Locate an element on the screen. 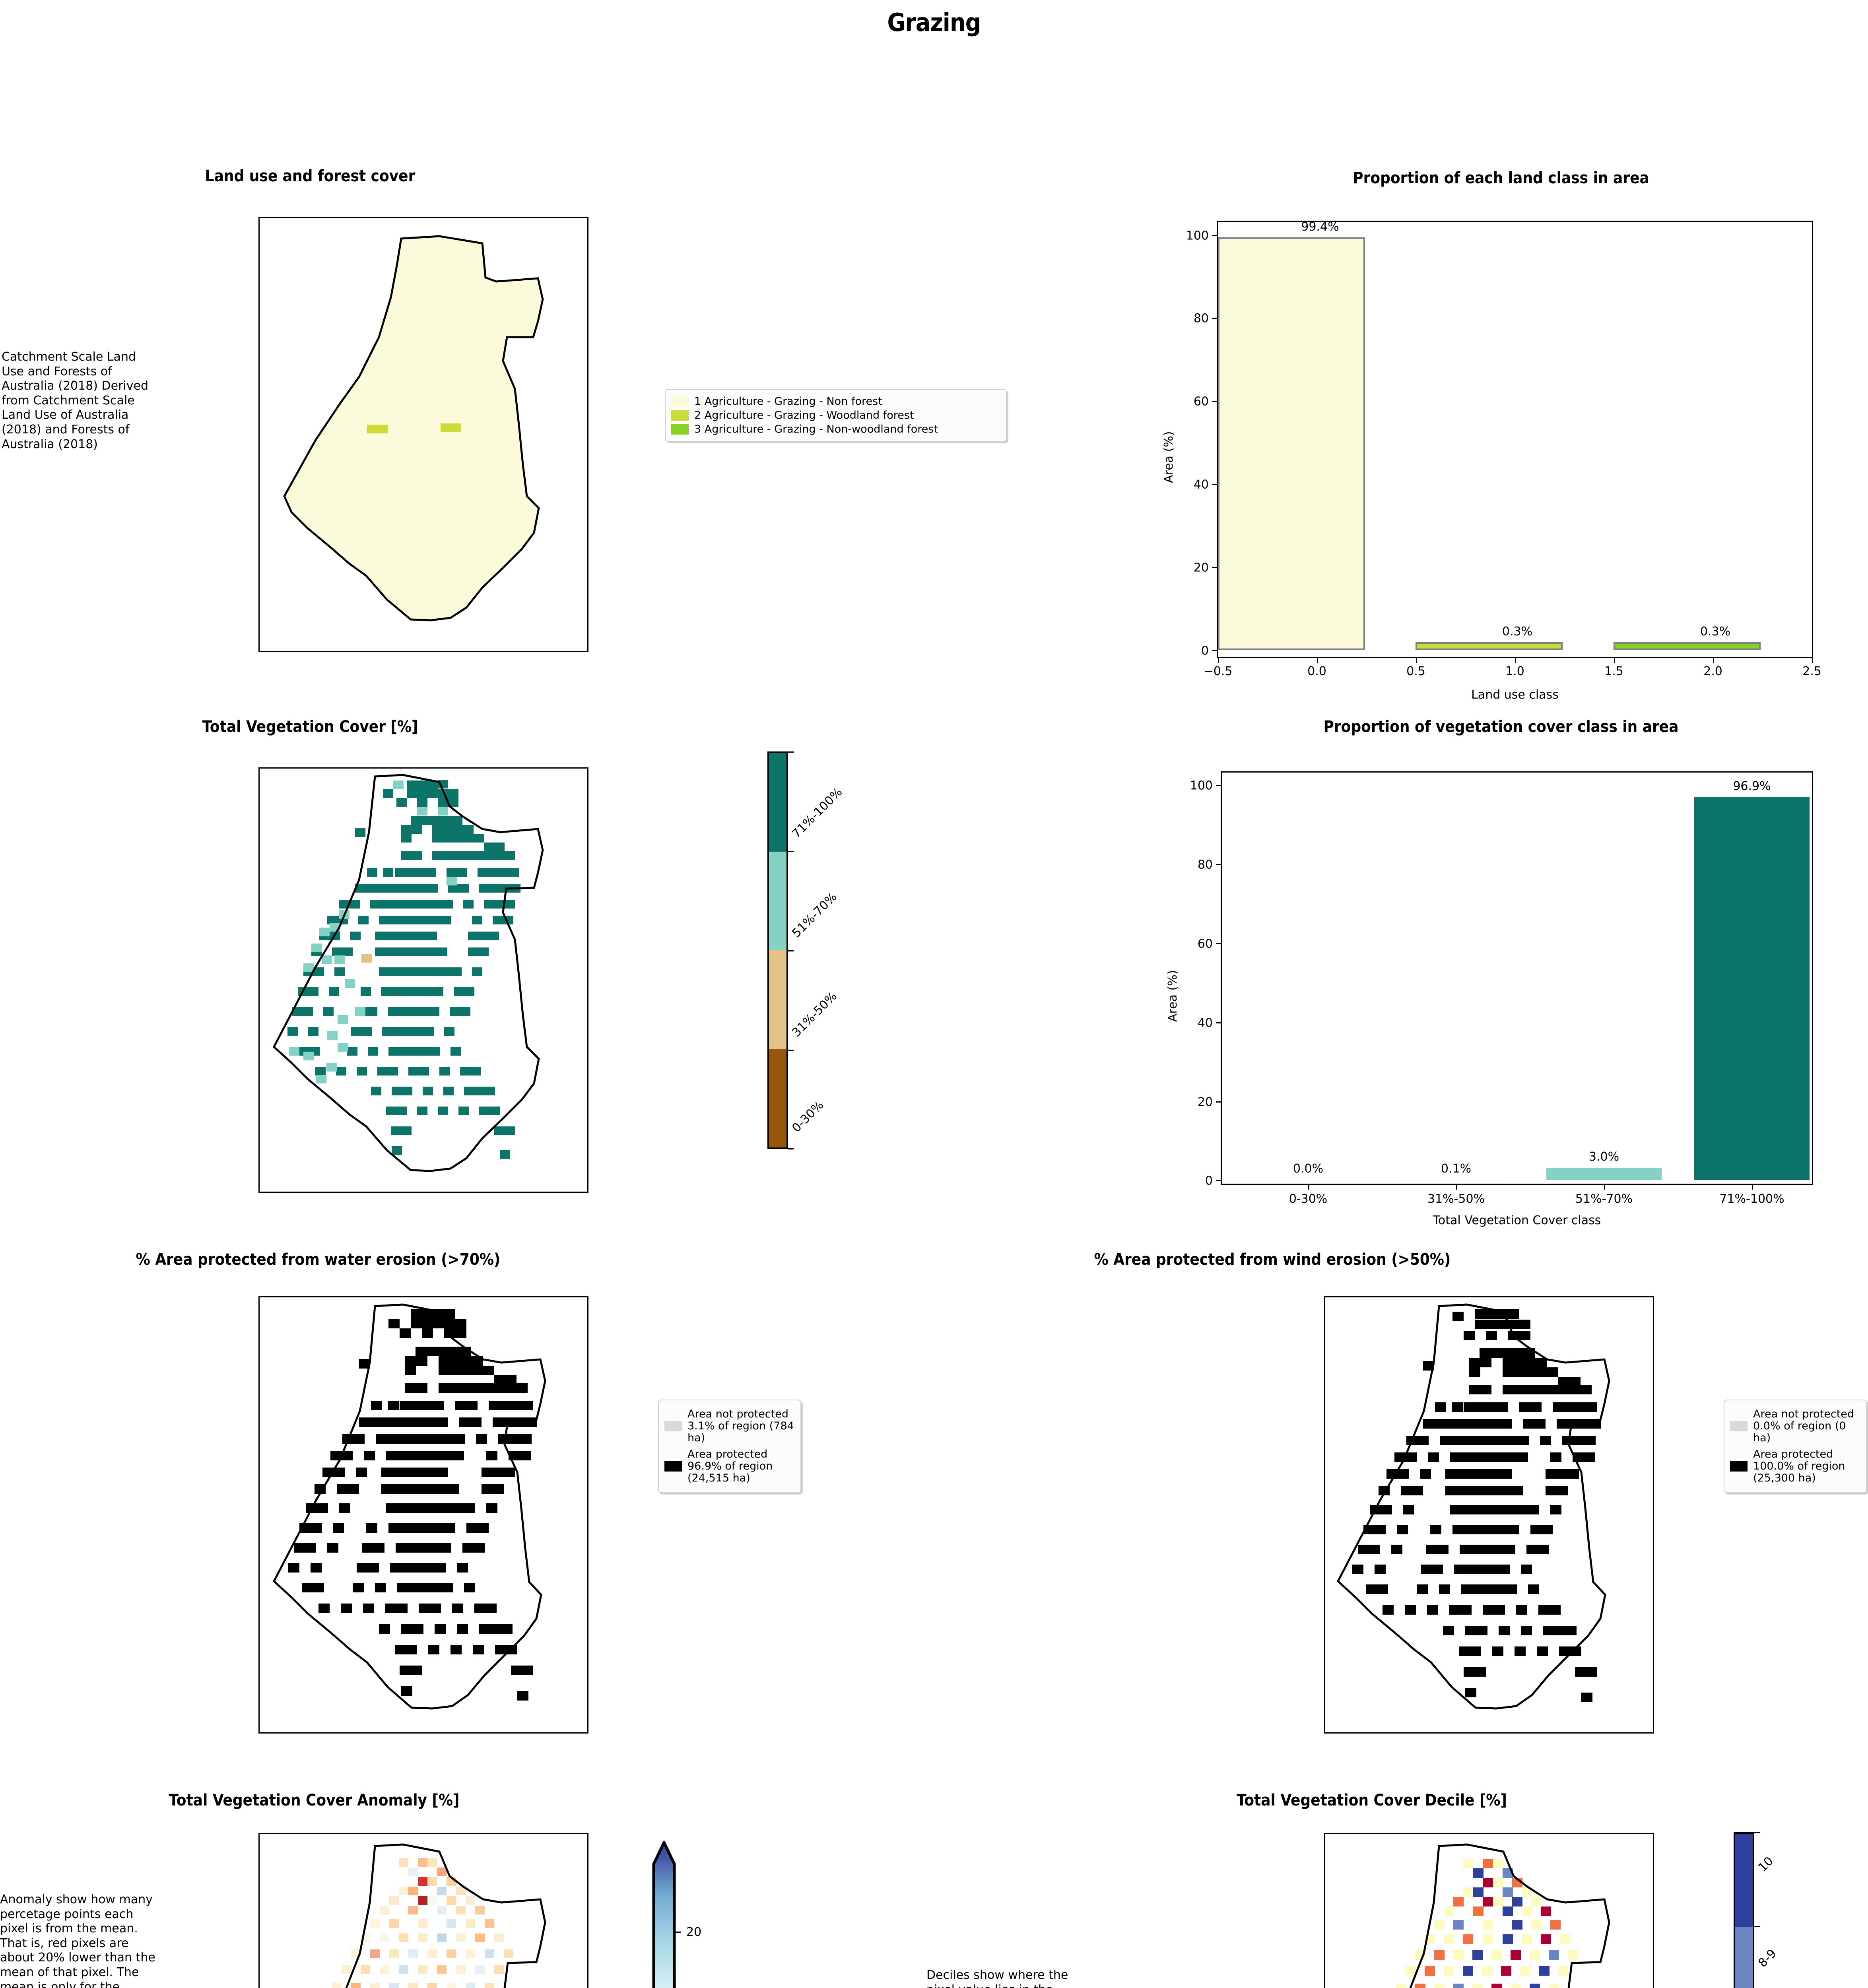 Image resolution: width=1868 pixels, height=1988 pixels. legend-label: Area not protected 0.0% of region (0 ha) is located at coordinates (1804, 1426).